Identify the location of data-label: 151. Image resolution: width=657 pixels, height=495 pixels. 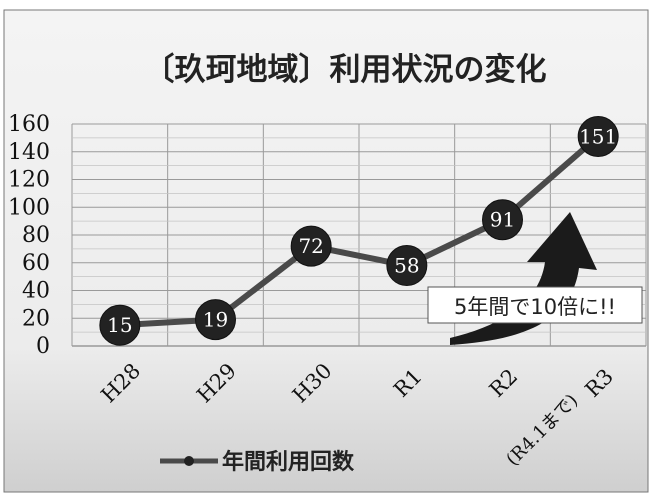
(598, 136).